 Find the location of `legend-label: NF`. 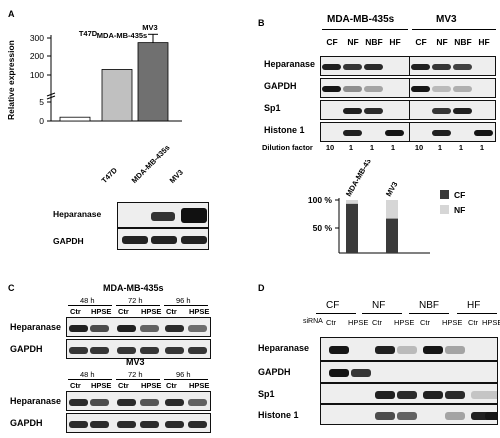

legend-label: NF is located at coordinates (459, 210).